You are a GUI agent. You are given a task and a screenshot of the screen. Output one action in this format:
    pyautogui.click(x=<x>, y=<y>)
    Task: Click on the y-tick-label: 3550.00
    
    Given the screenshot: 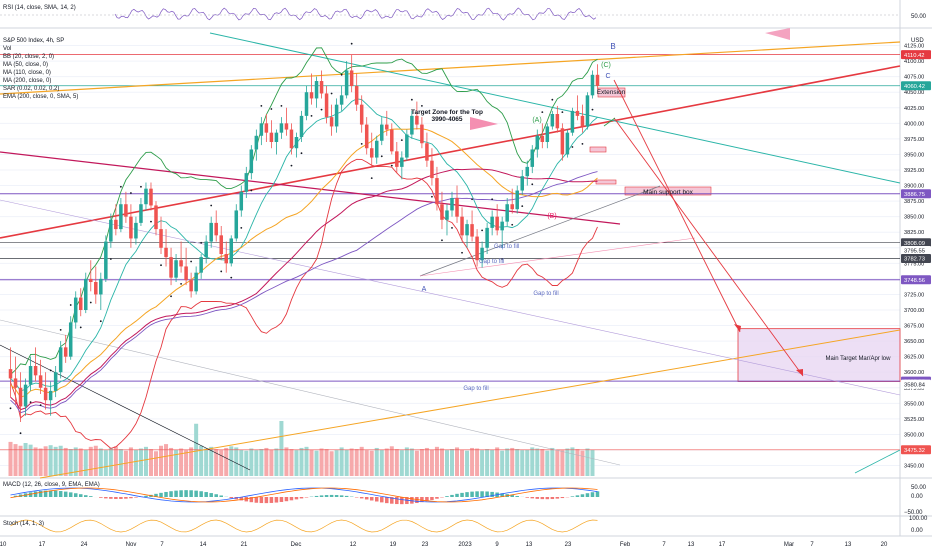 What is the action you would take?
    pyautogui.click(x=914, y=404)
    